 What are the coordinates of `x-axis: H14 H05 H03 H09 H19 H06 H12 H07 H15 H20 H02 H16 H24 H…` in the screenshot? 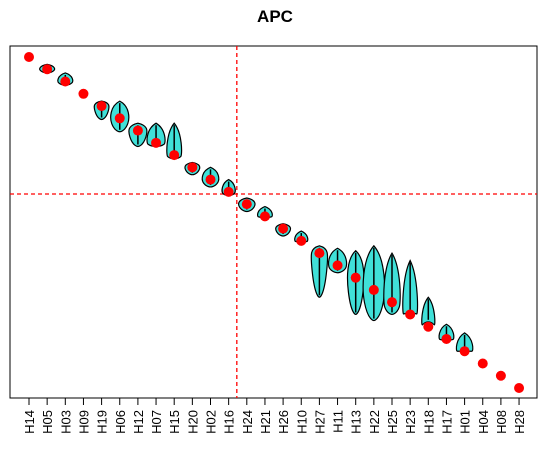 It's located at (274, 416).